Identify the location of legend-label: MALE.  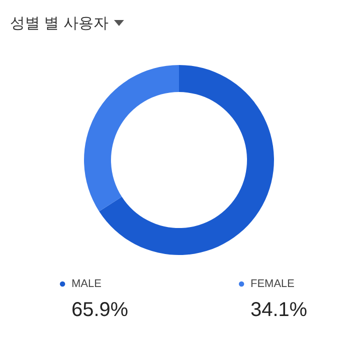
(87, 284).